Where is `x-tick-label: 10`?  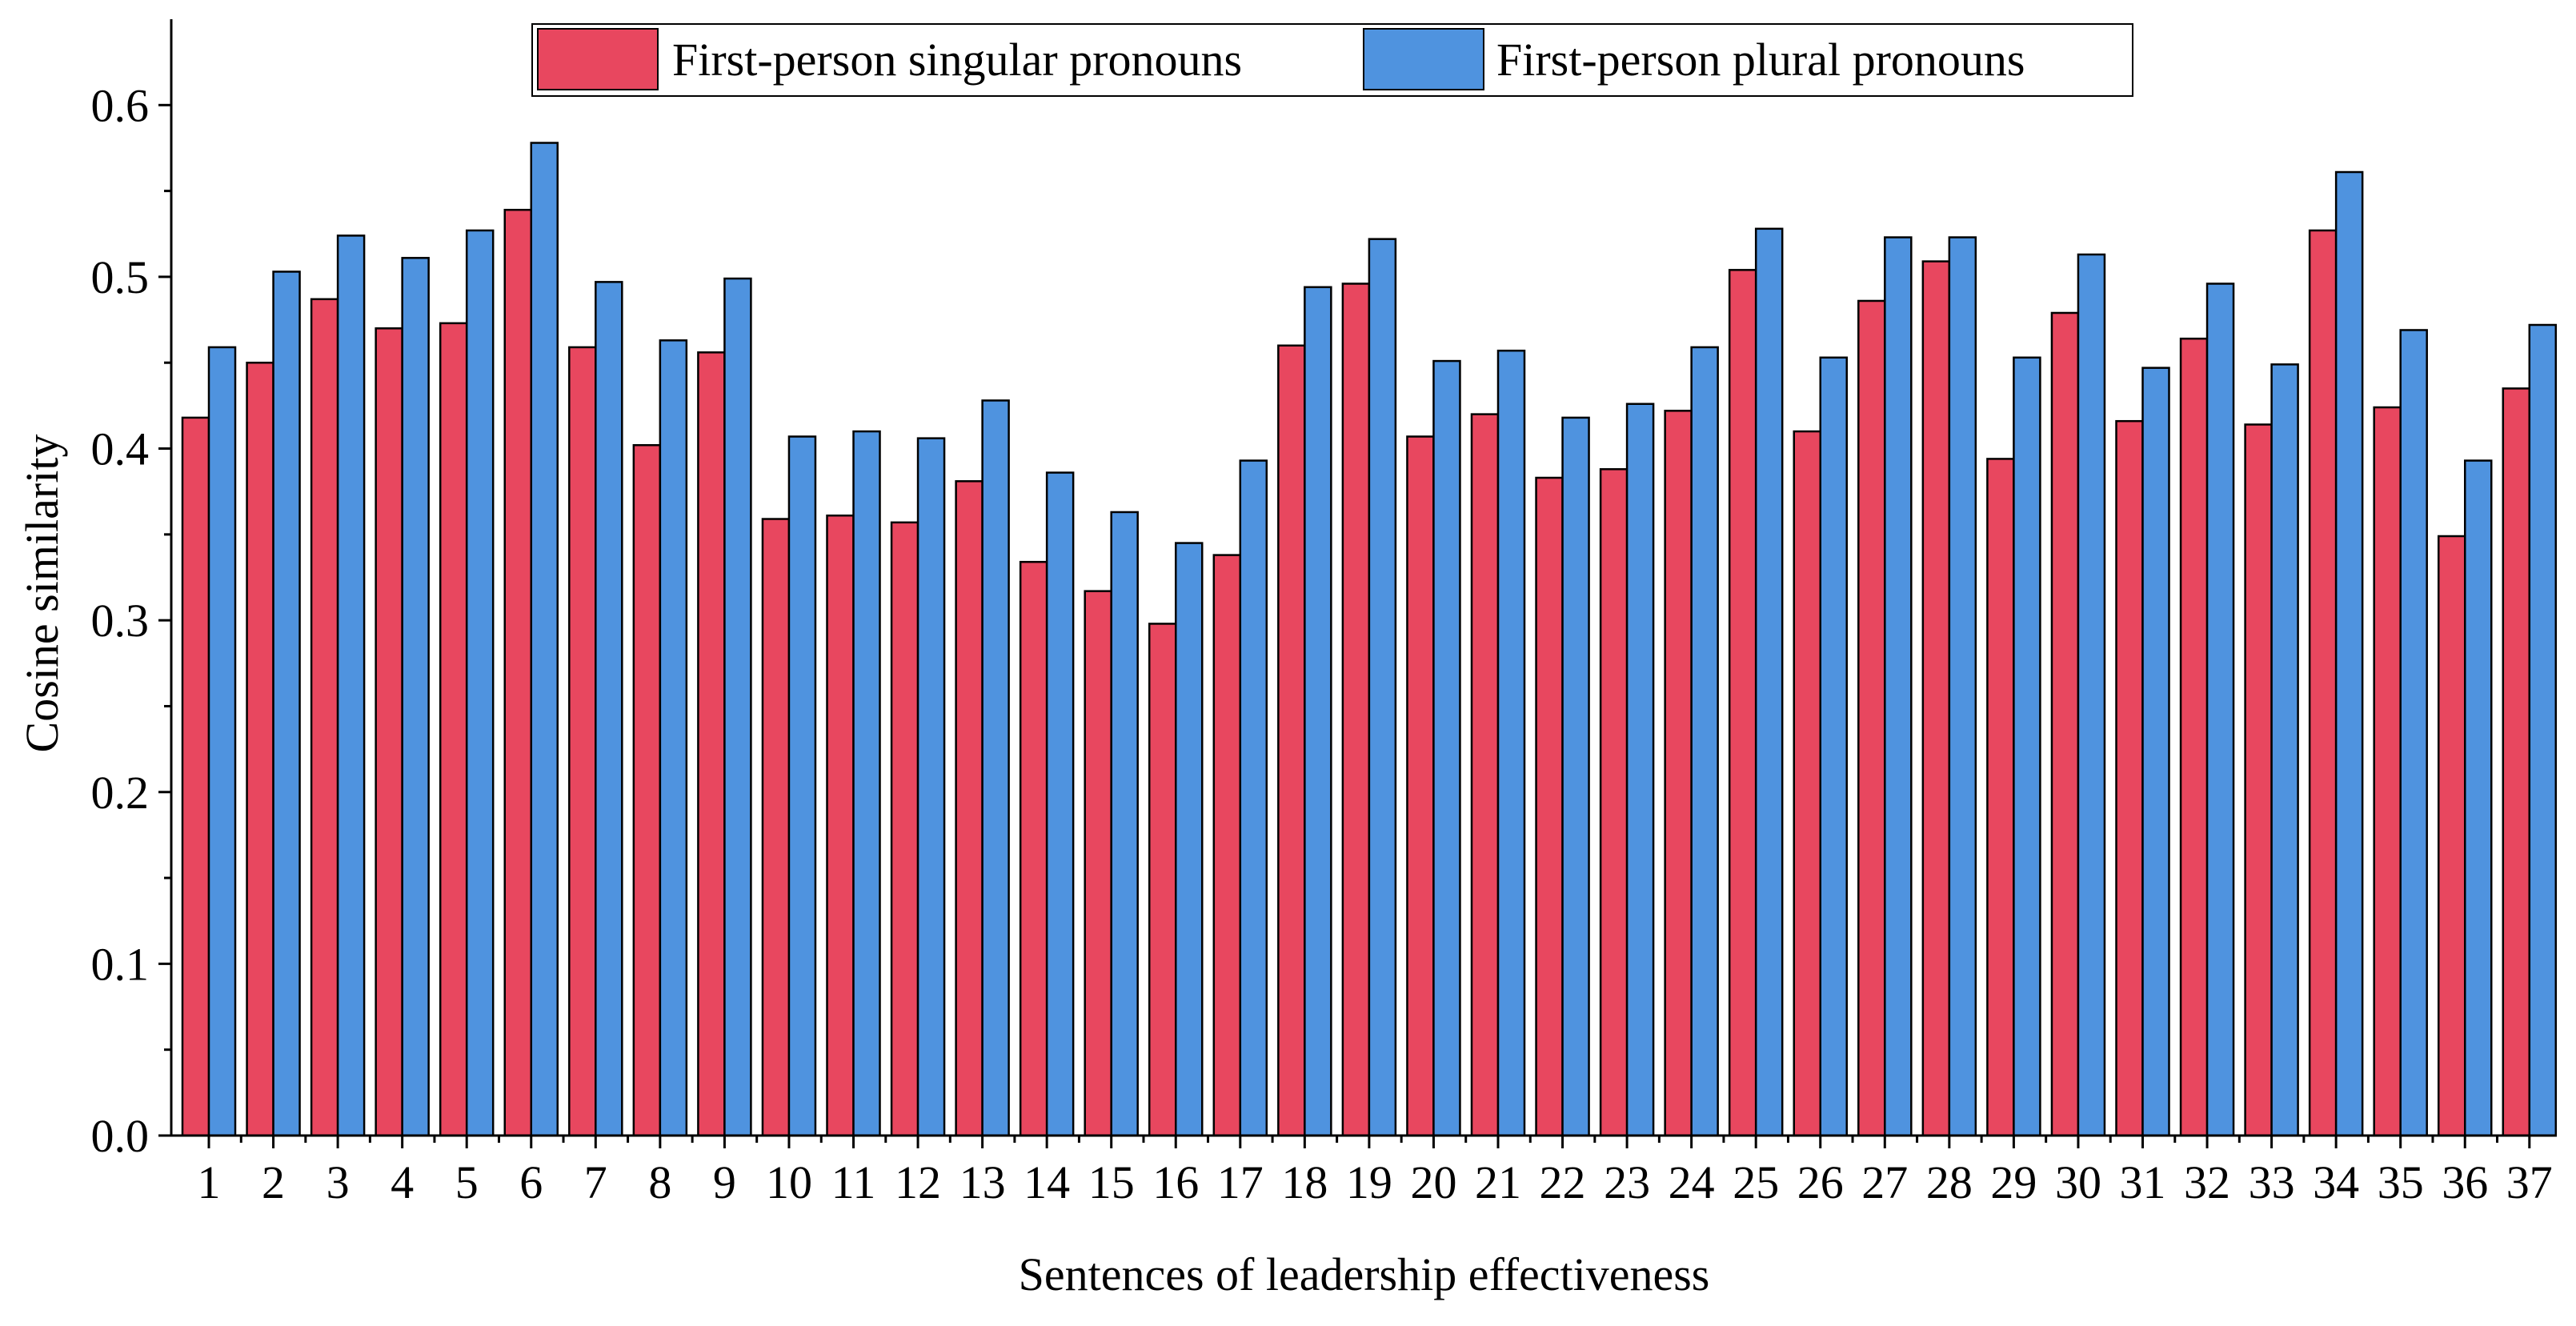 x-tick-label: 10 is located at coordinates (789, 1182).